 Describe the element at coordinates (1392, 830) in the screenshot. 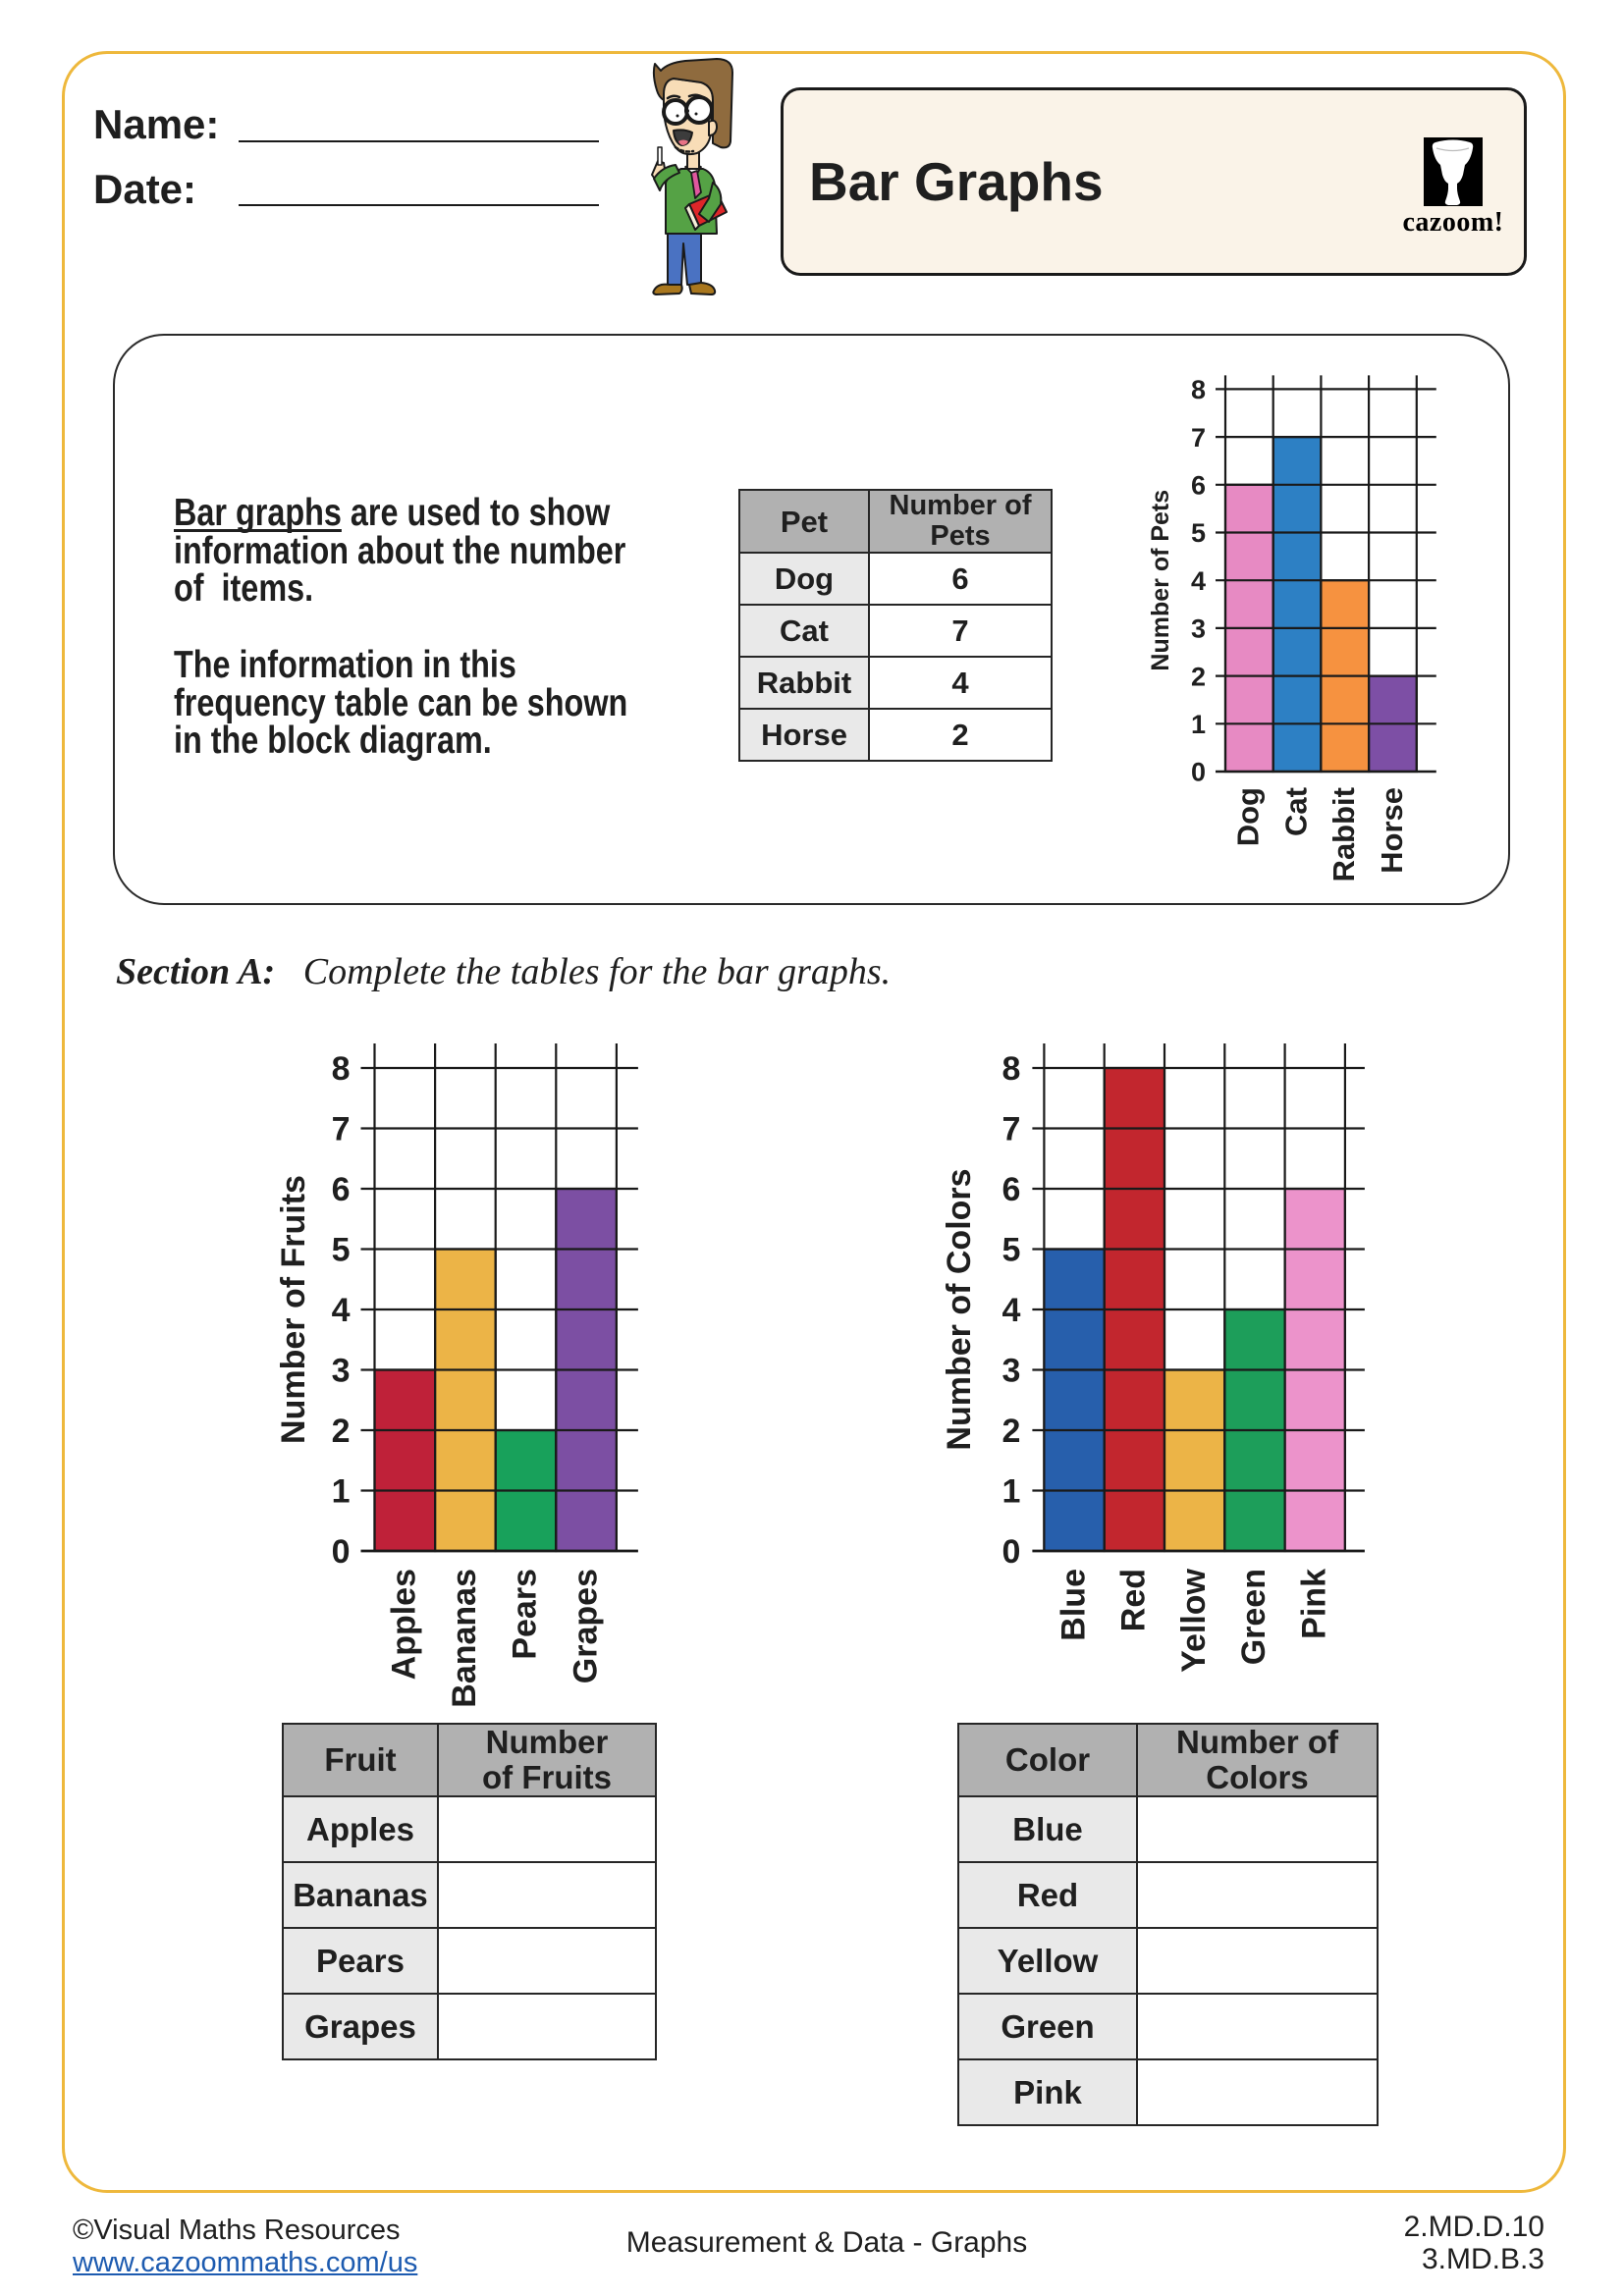

I see `svg-text: Horse` at that location.